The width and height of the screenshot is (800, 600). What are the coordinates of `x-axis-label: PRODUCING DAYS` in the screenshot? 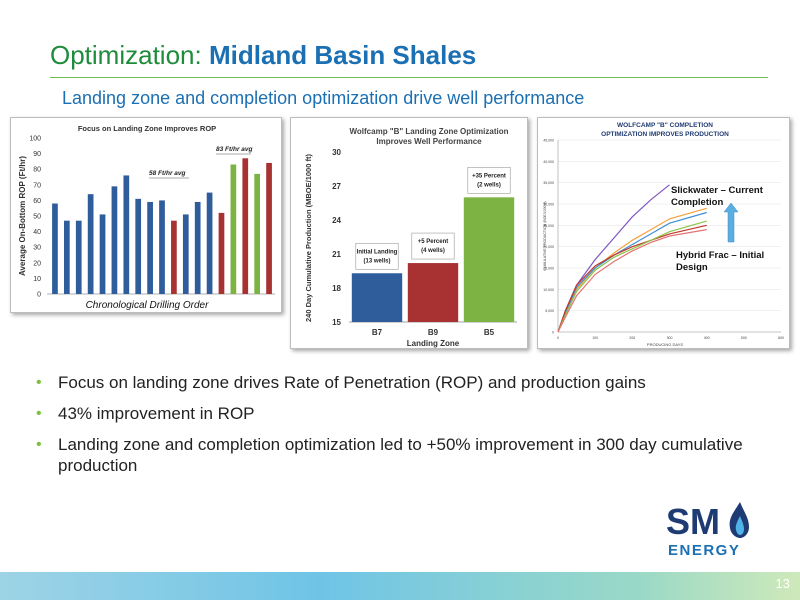 It's located at (665, 344).